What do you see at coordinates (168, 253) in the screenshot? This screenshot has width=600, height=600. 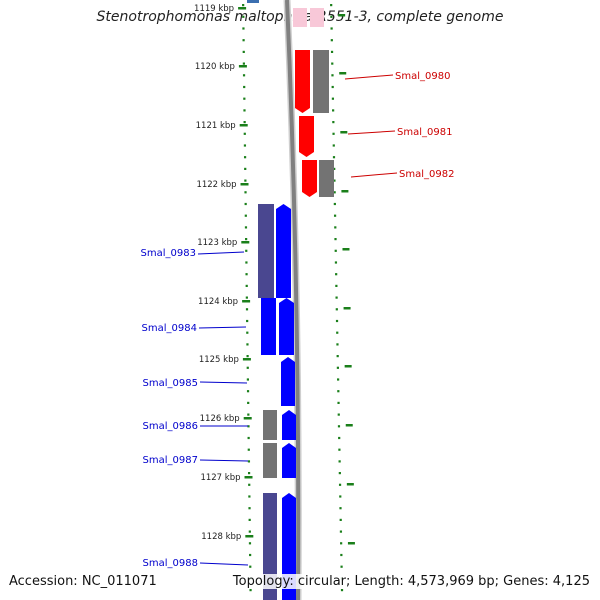 I see `gene-label: Smal_0983` at bounding box center [168, 253].